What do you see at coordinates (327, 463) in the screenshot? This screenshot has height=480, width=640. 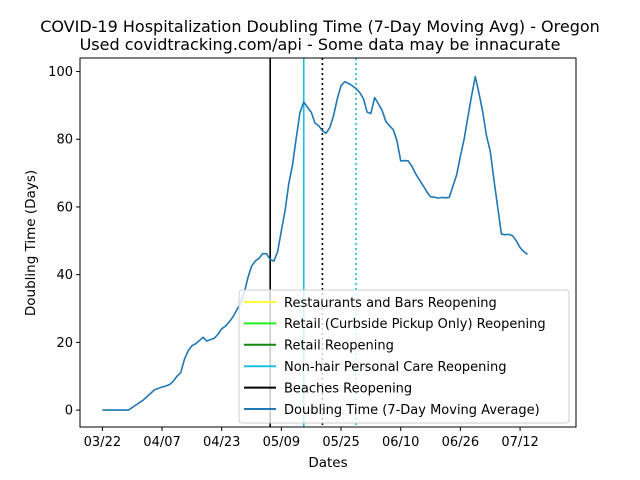 I see `x-axis-label: Dates` at bounding box center [327, 463].